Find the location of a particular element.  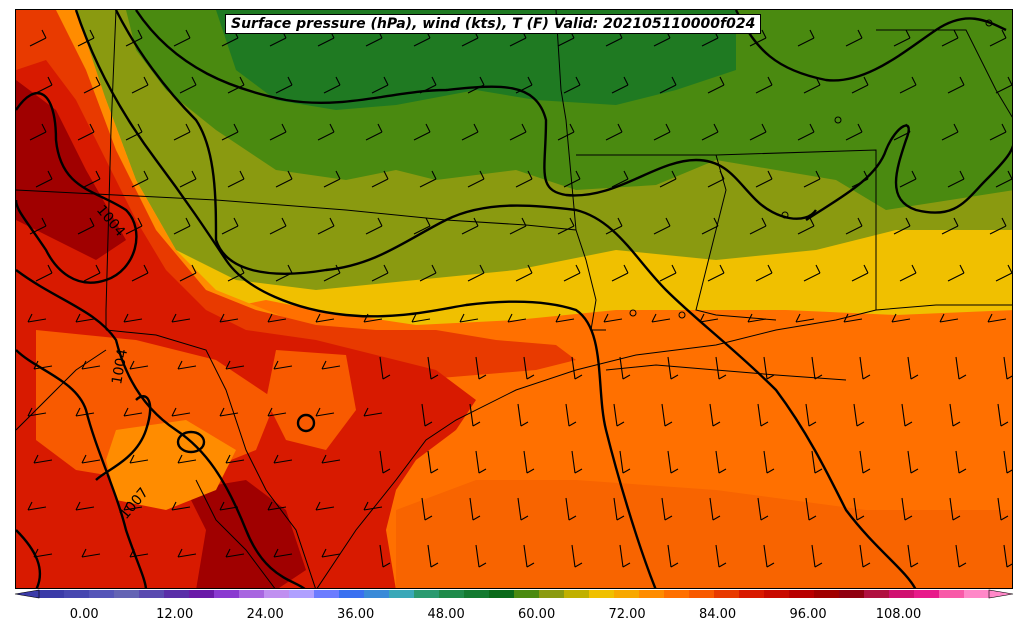

colorbar-tick-label: 12.00 is located at coordinates (175, 614).